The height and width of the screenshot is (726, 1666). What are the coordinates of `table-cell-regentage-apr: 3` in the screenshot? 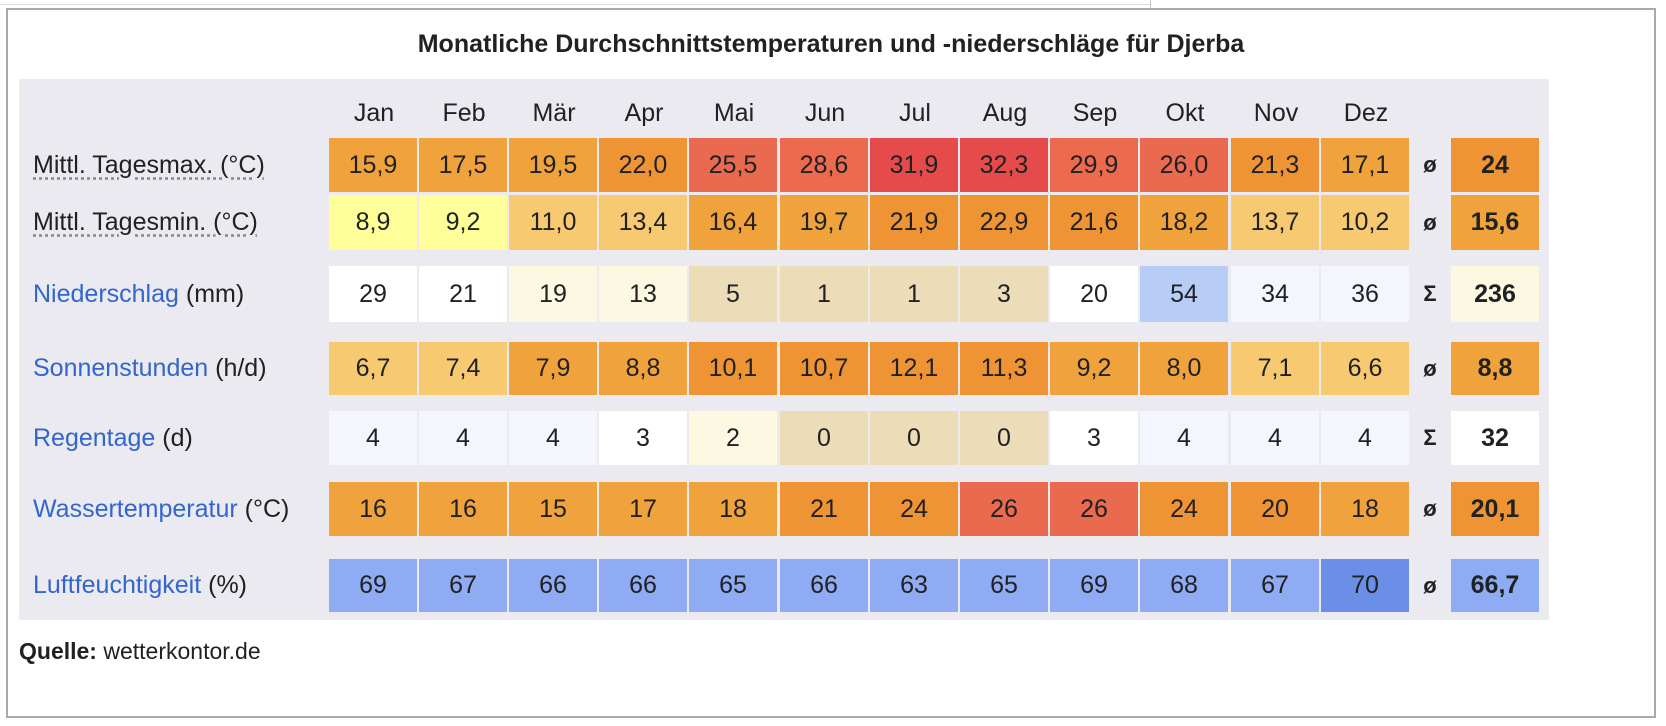 It's located at (643, 438).